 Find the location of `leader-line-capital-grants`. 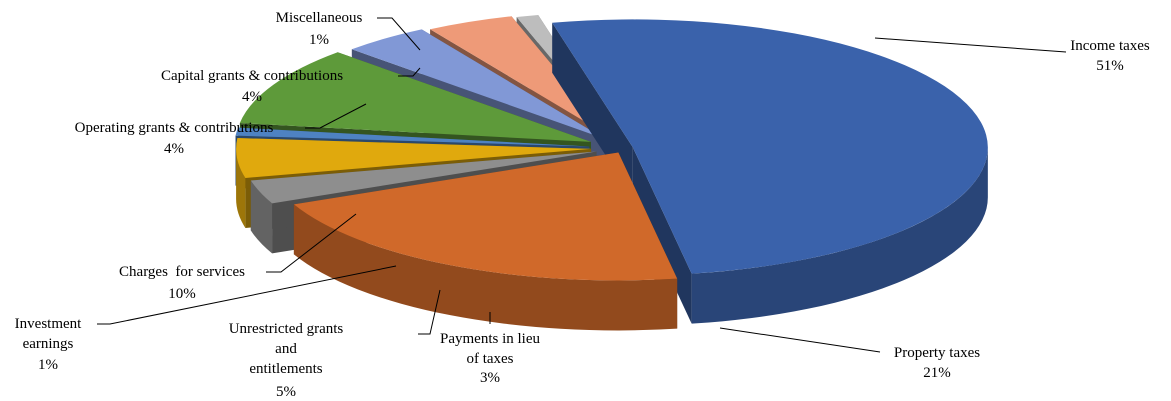

leader-line-capital-grants is located at coordinates (409, 72).